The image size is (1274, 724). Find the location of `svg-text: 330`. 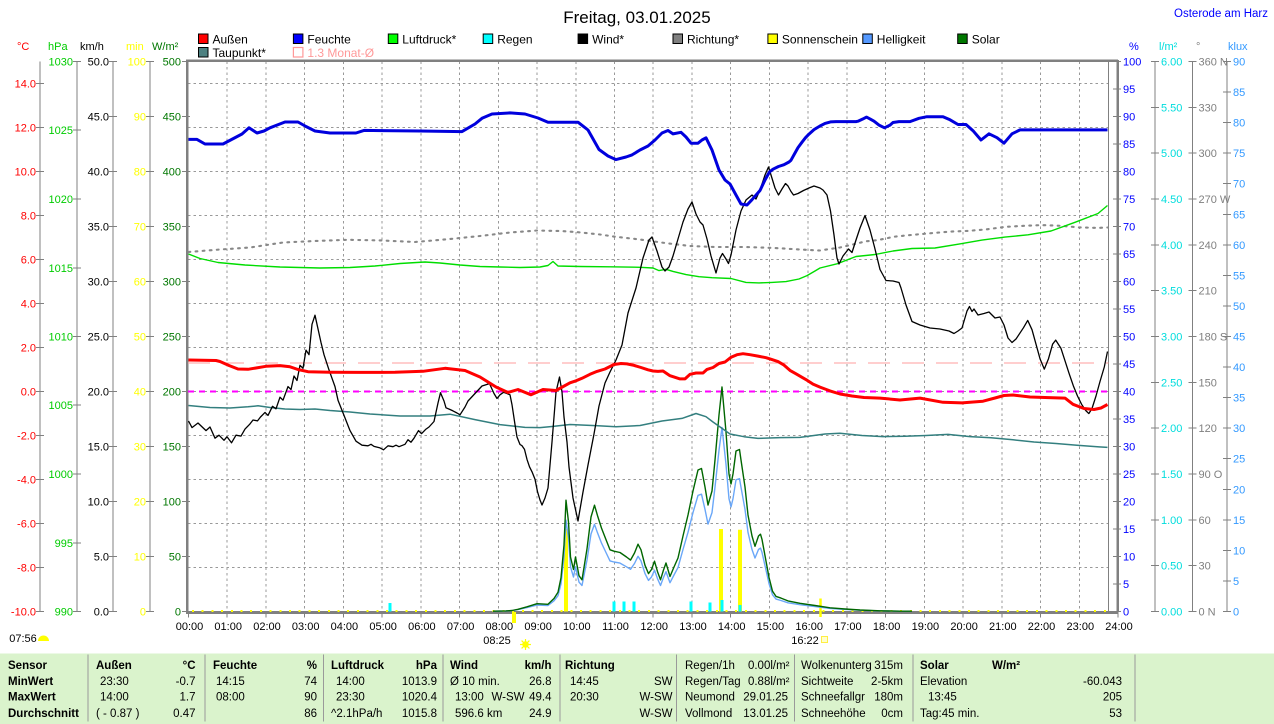

svg-text: 330 is located at coordinates (1208, 108).